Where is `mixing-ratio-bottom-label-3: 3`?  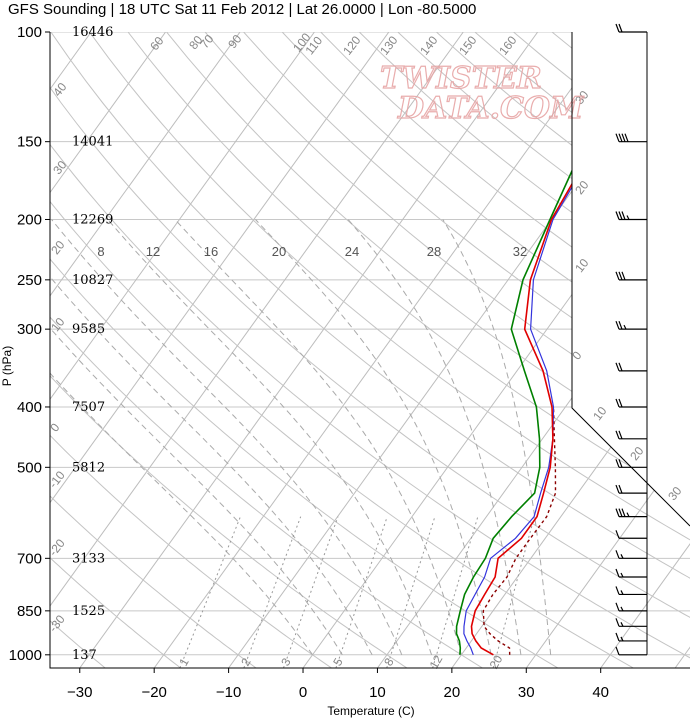
mixing-ratio-bottom-label-3: 3 is located at coordinates (286, 661).